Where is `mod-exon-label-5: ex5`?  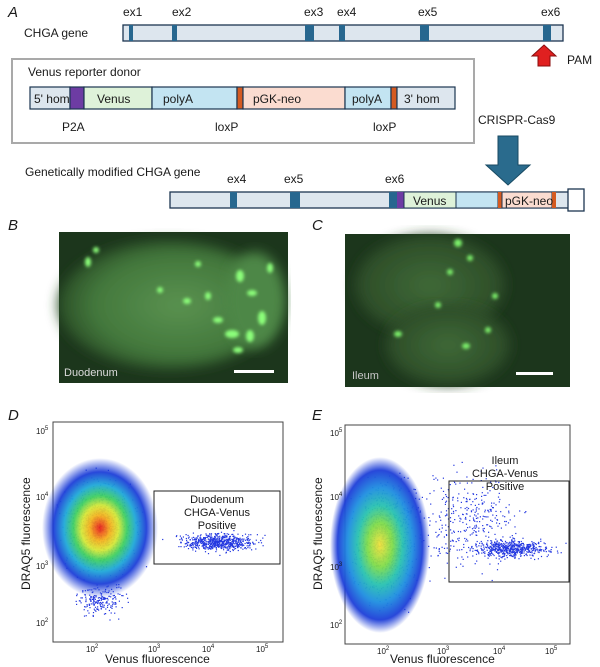
mod-exon-label-5: ex5 is located at coordinates (294, 179).